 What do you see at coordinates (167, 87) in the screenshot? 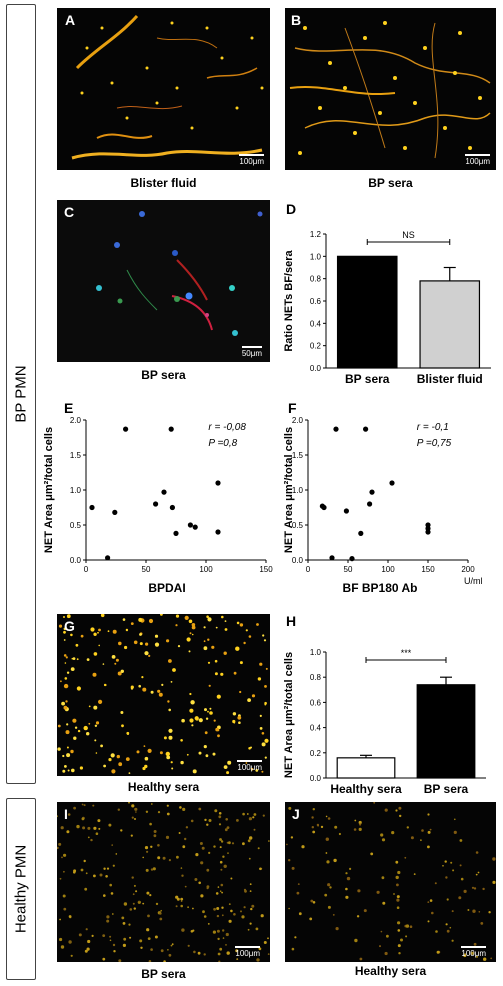
I see `micrograph-a-image` at bounding box center [167, 87].